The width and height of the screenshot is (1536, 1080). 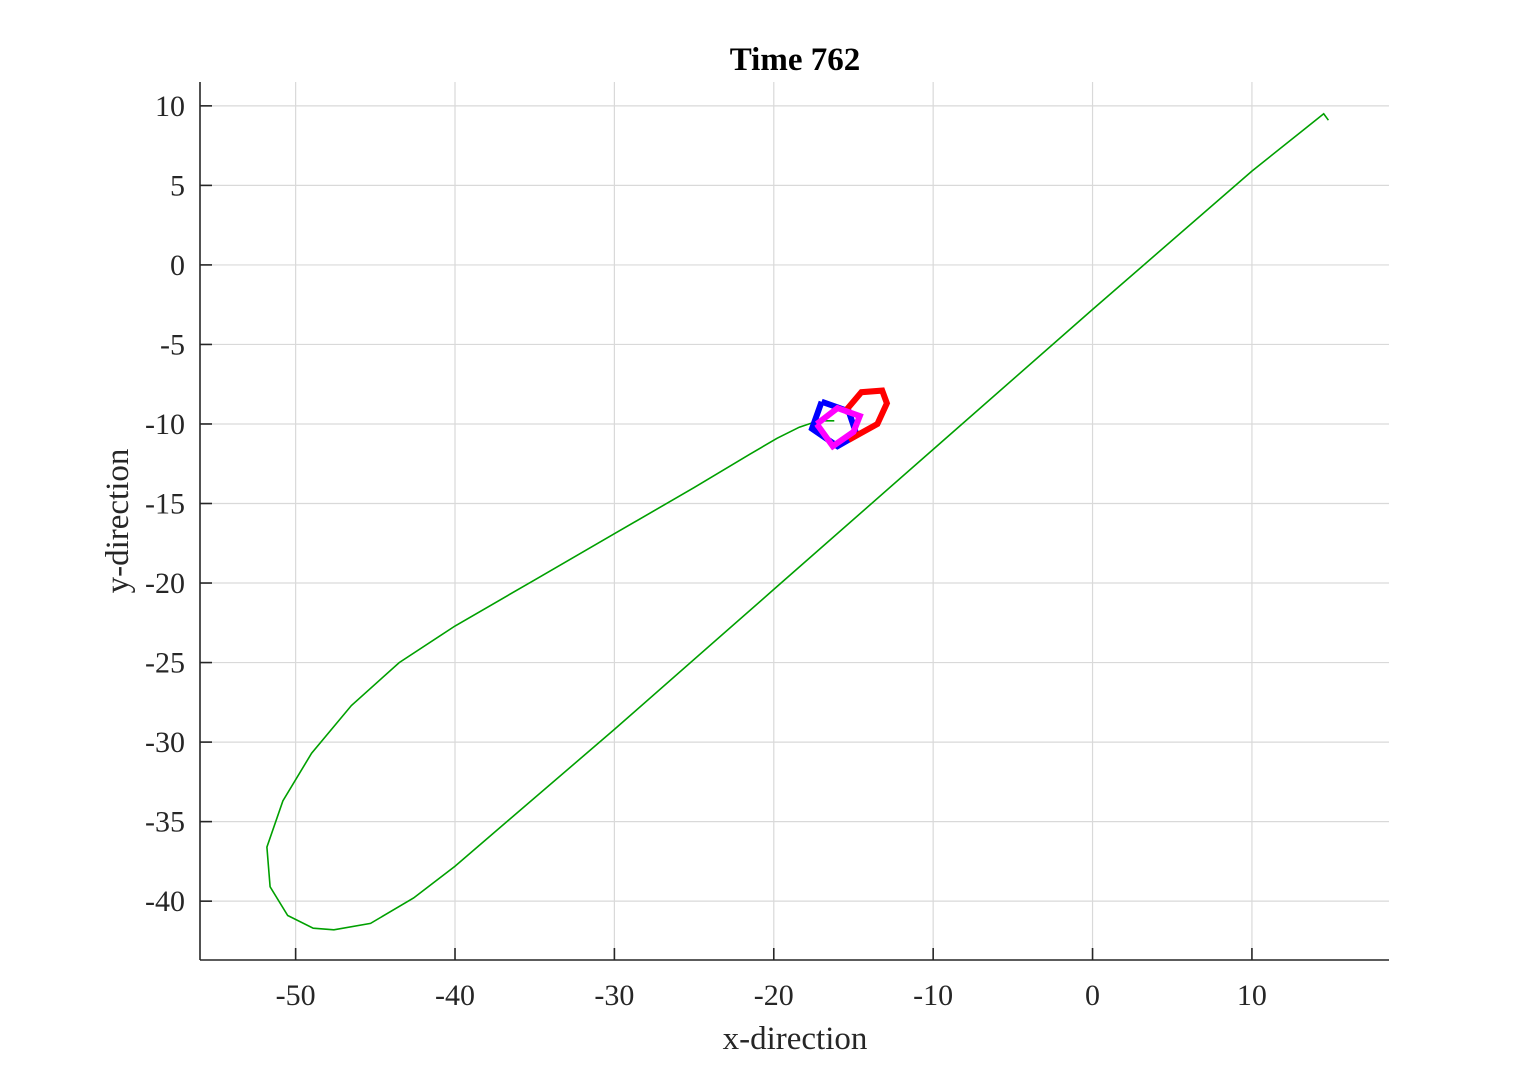 I want to click on y-tick-label: 5, so click(x=177, y=185).